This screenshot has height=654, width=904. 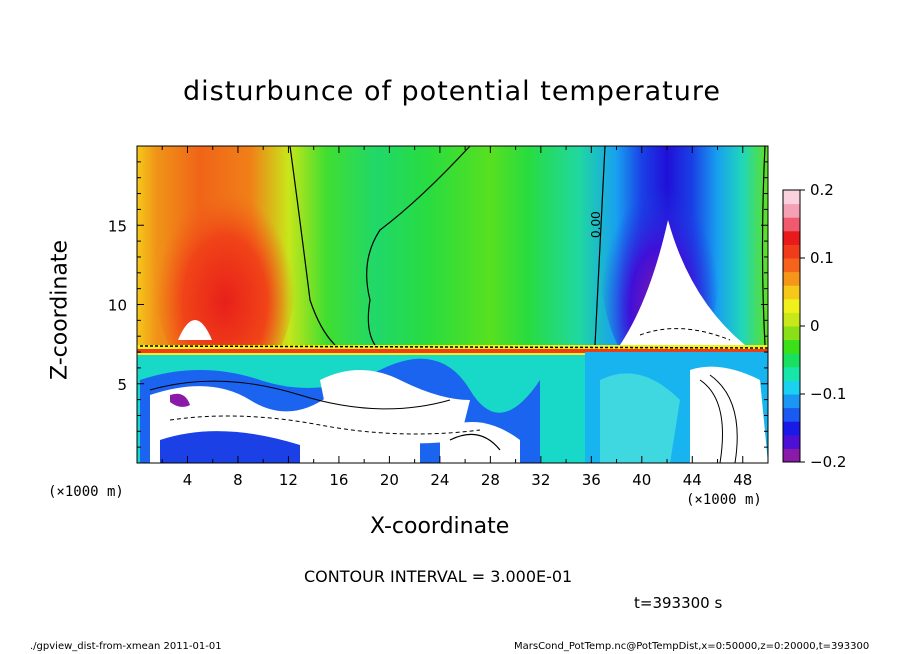 What do you see at coordinates (828, 462) in the screenshot?
I see `colorbar-tick-label: −0.2` at bounding box center [828, 462].